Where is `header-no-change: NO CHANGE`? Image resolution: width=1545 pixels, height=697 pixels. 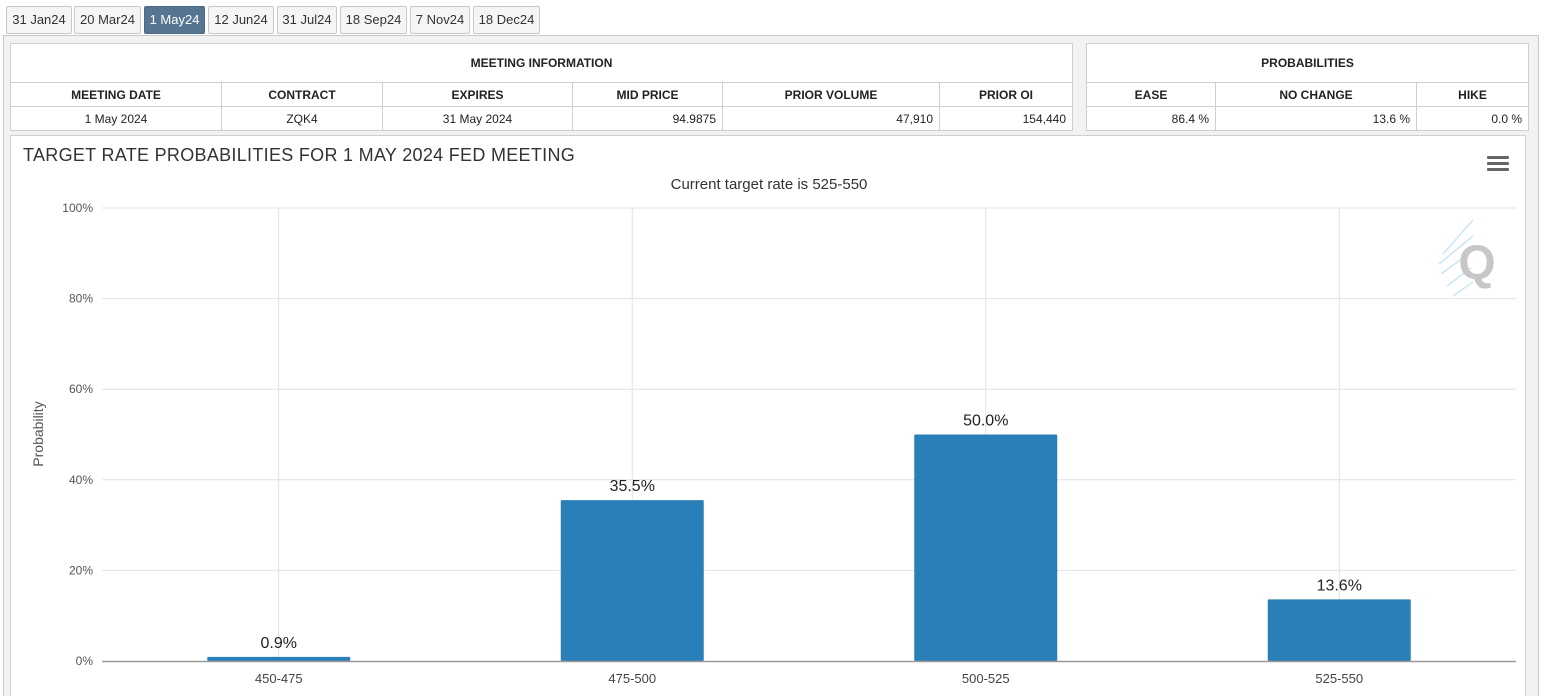 header-no-change: NO CHANGE is located at coordinates (1316, 94).